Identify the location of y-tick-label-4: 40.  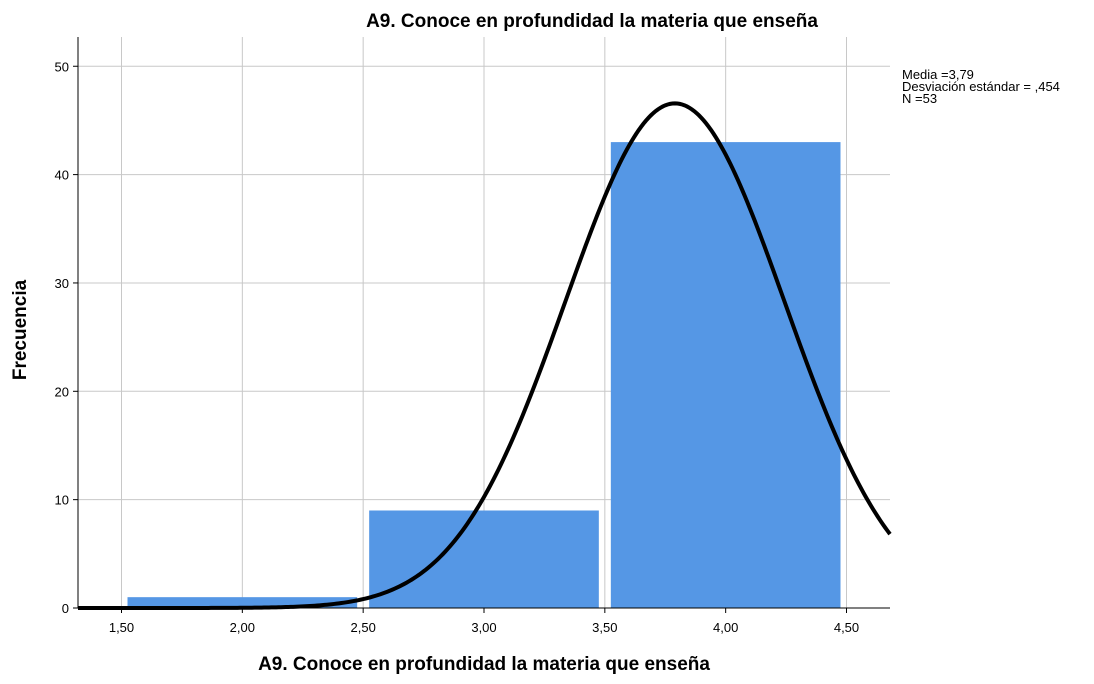
(62, 175).